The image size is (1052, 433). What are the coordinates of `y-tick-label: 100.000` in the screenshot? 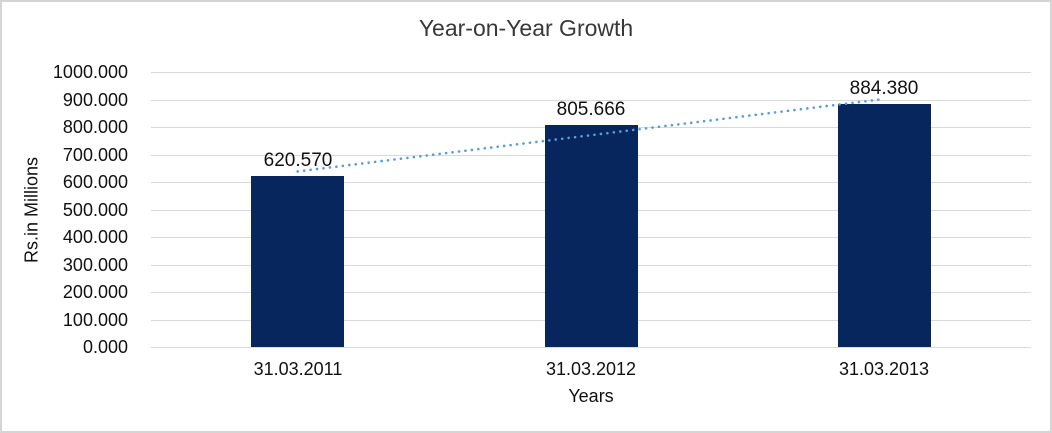 It's located at (95, 320).